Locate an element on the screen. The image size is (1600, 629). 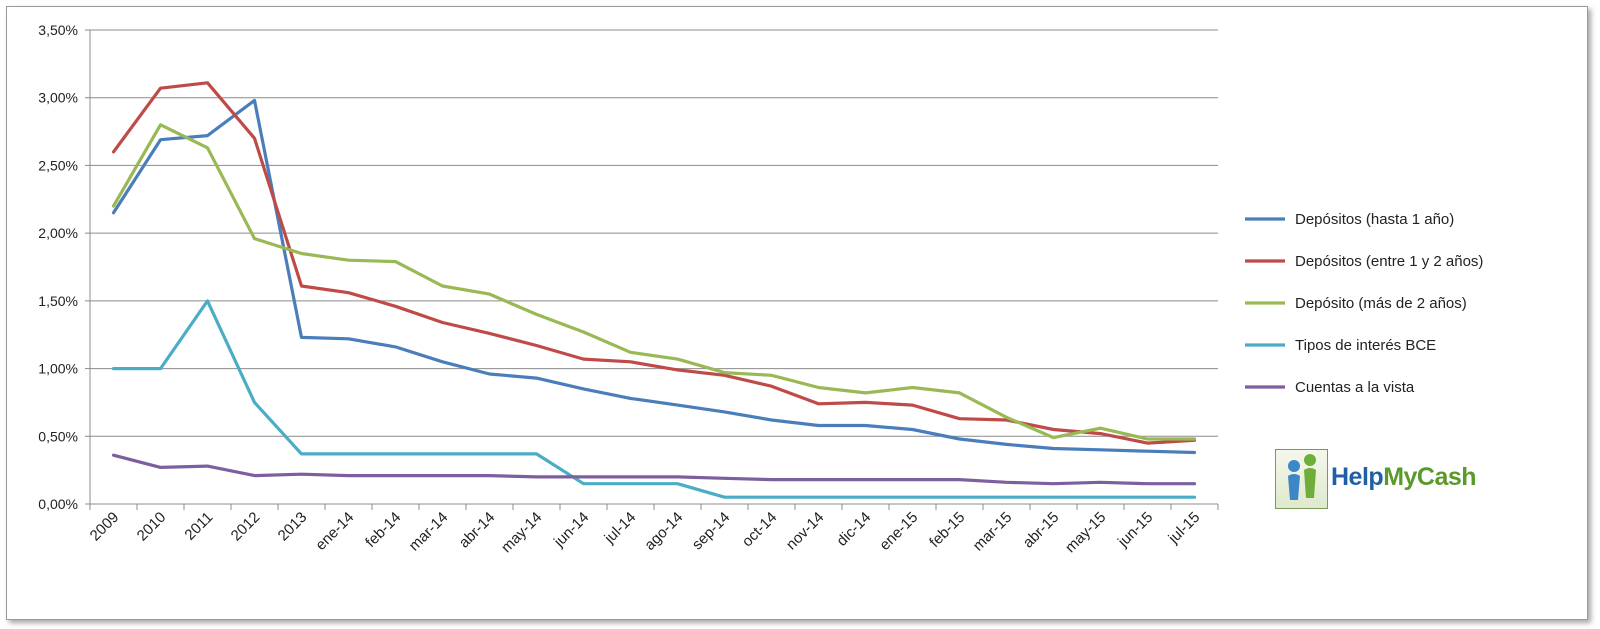
y-tick-label: 1,50% is located at coordinates (58, 301).